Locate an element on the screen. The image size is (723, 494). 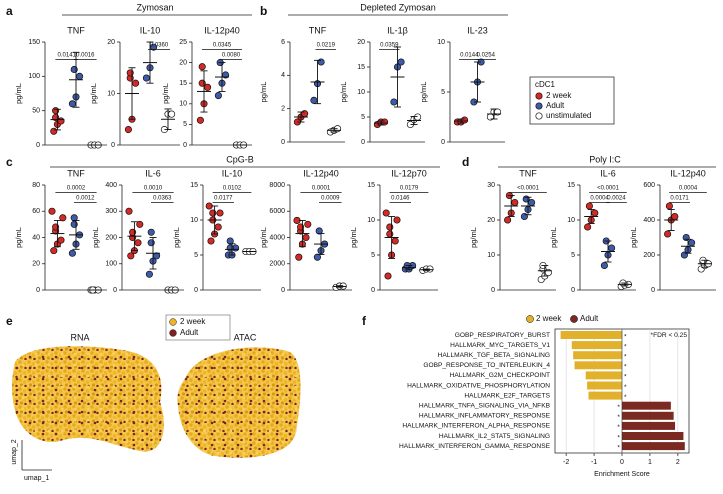
x-tick-label: -2 is located at coordinates (566, 462).